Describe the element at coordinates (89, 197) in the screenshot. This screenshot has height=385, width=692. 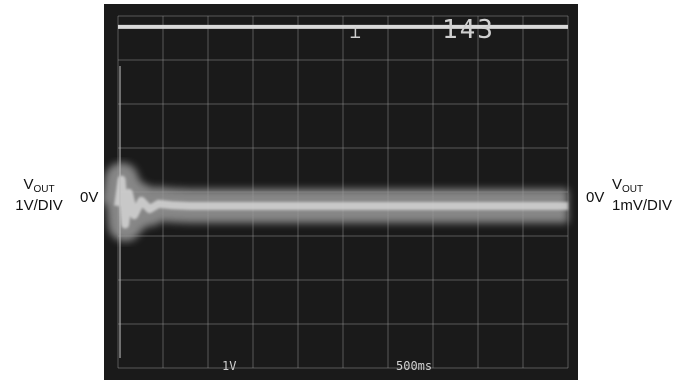
I see `left-zero-label: 0V` at that location.